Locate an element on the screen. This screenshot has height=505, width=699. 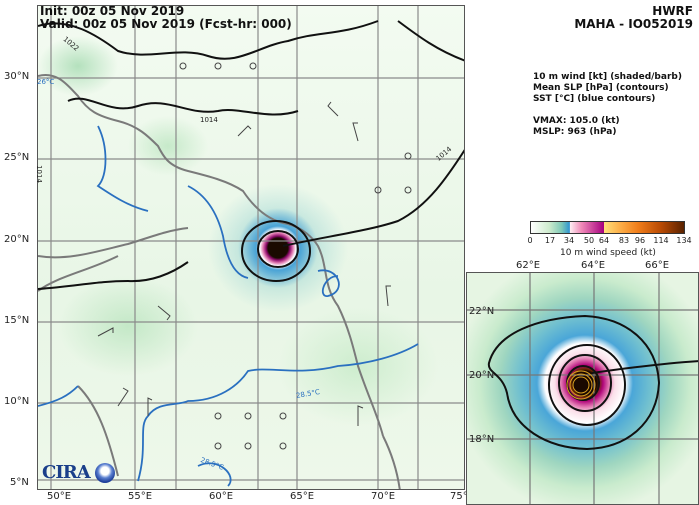
inset-lon-label: 62°E is located at coordinates (528, 265).